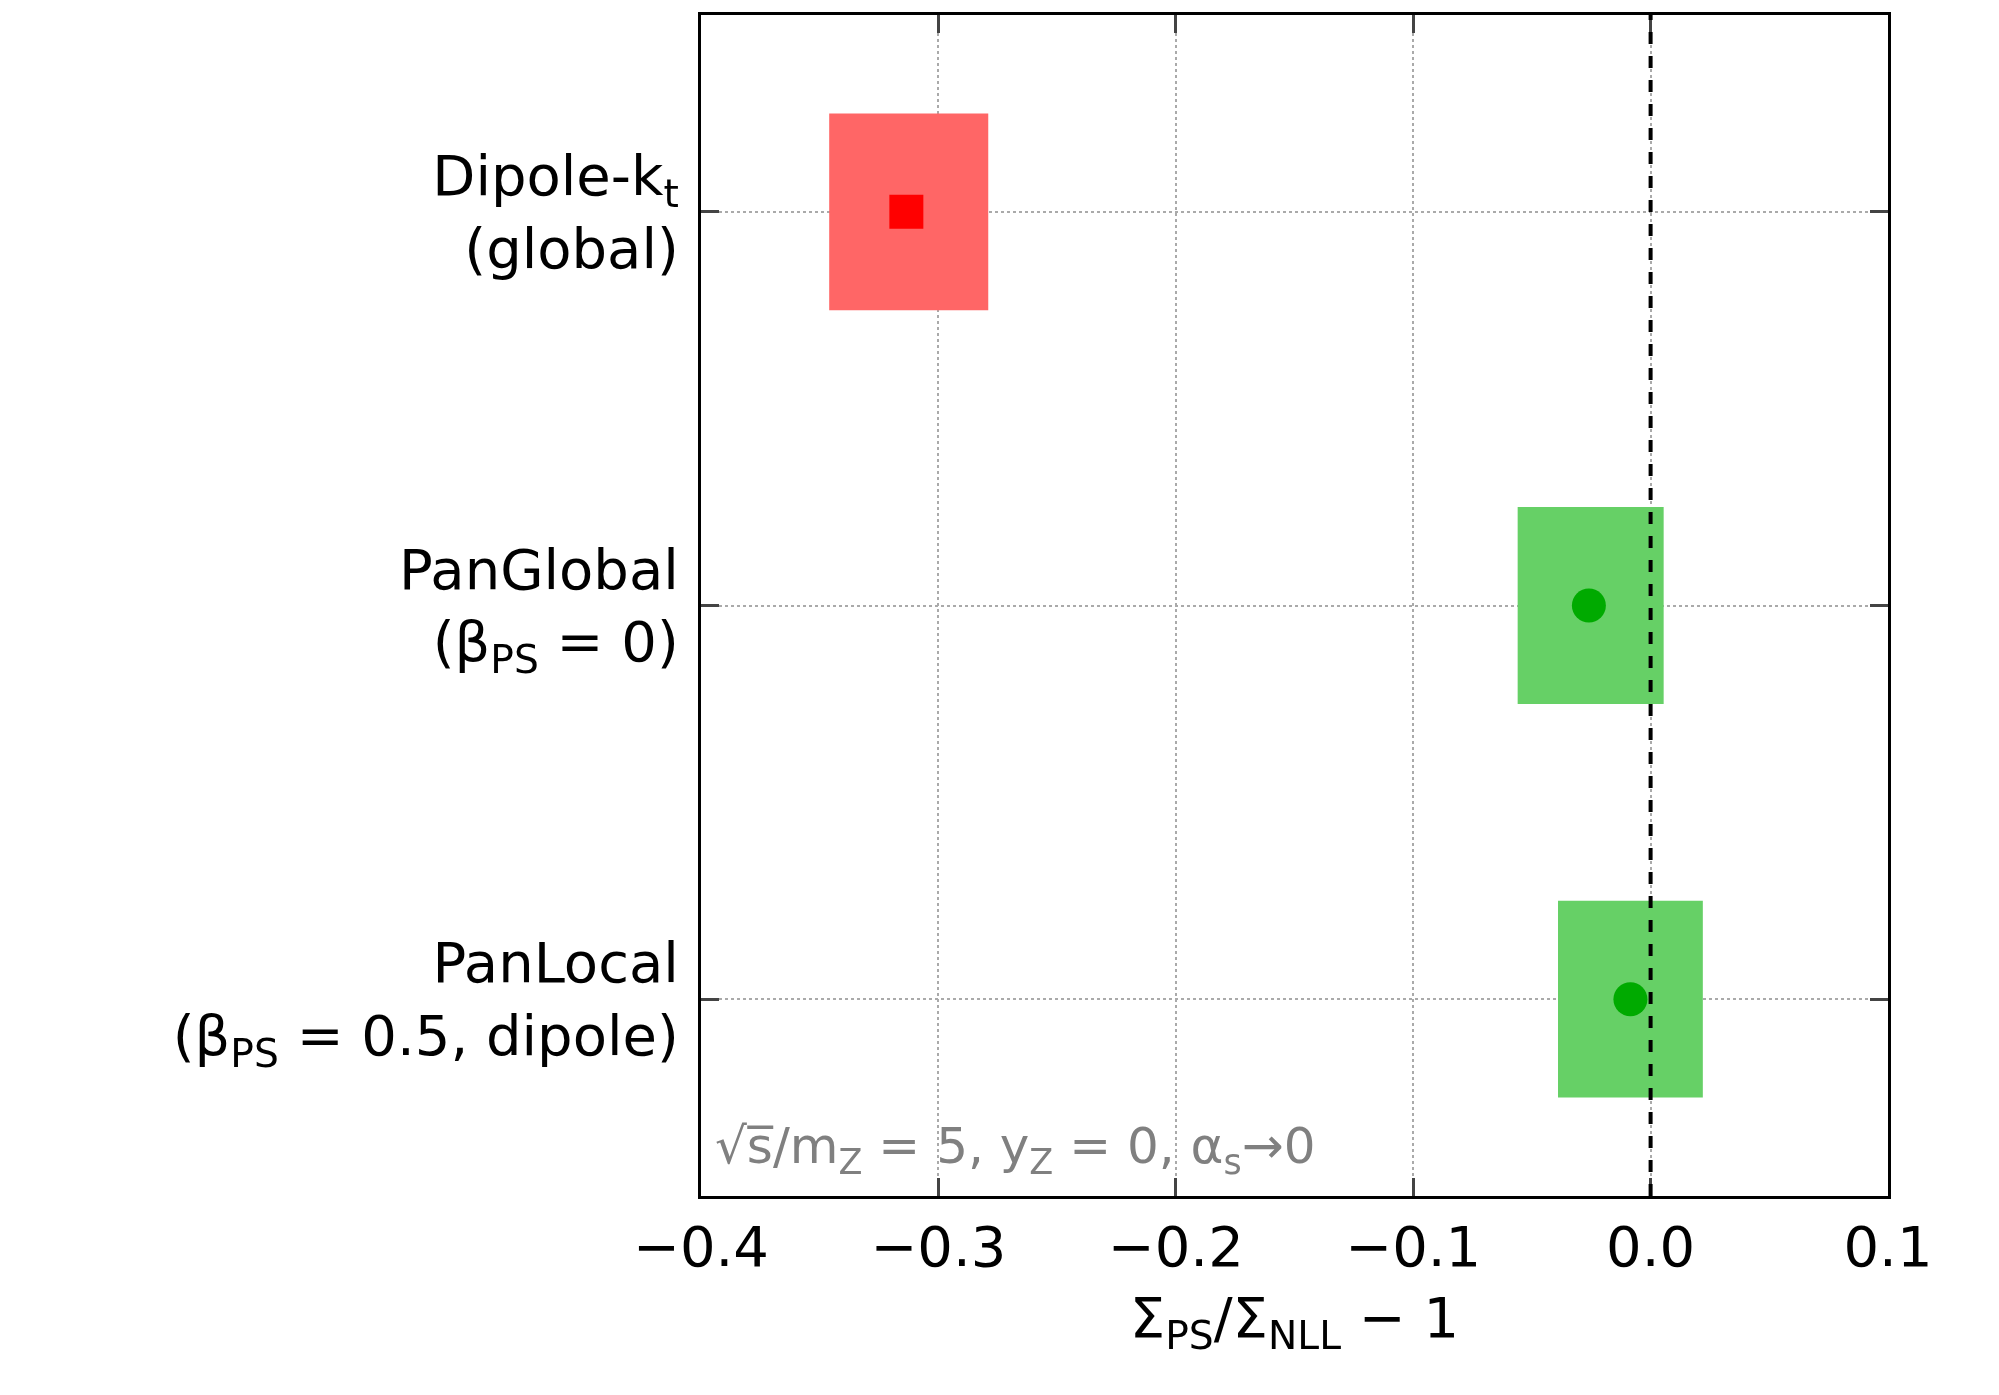  What do you see at coordinates (938, 1247) in the screenshot?
I see `x-tick-label: −0.3` at bounding box center [938, 1247].